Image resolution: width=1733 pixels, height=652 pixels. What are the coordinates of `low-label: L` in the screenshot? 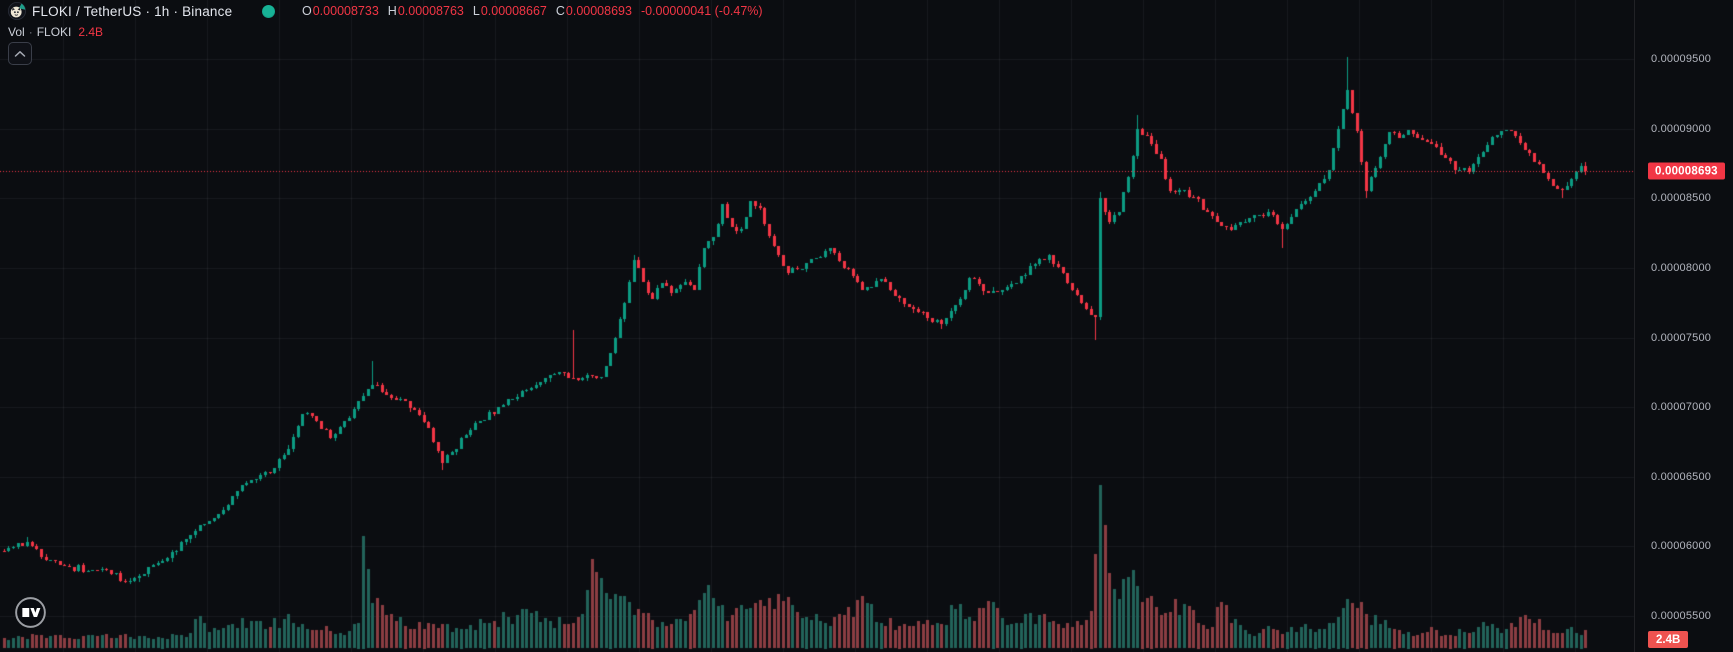 It's located at (476, 11).